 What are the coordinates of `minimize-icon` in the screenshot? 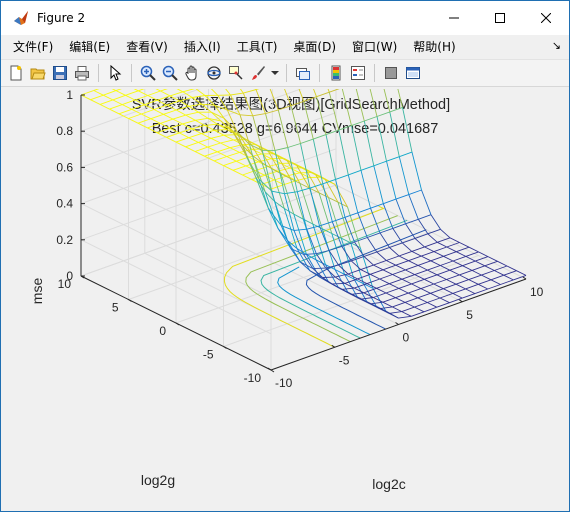 It's located at (454, 18).